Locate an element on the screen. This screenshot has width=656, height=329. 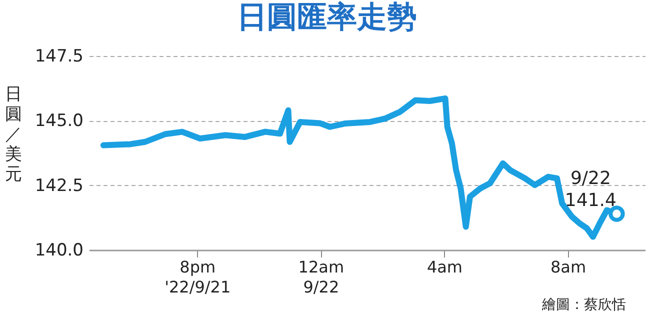
y-tick-label: 140.0 is located at coordinates (59, 250).